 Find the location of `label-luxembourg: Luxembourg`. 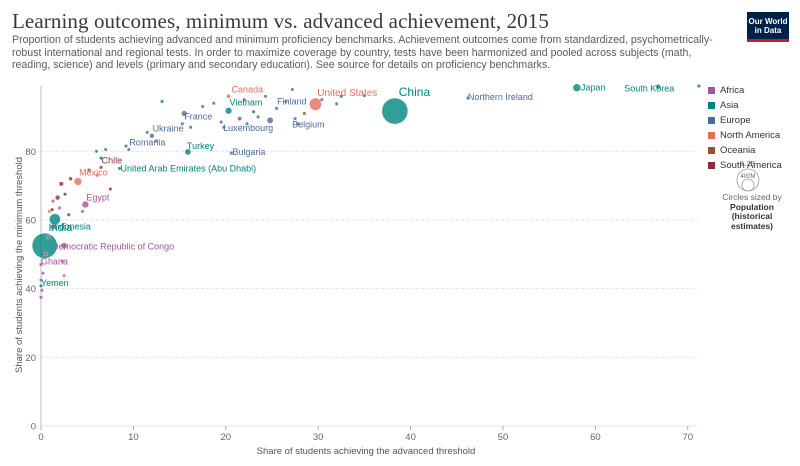

label-luxembourg: Luxembourg is located at coordinates (248, 128).